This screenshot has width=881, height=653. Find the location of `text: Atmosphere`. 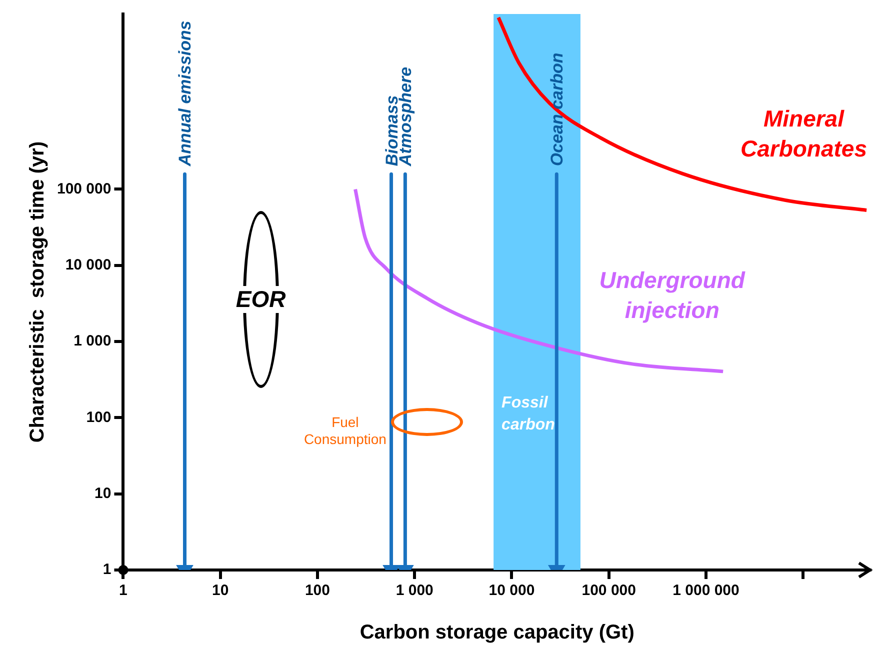

text: Atmosphere is located at coordinates (406, 117).